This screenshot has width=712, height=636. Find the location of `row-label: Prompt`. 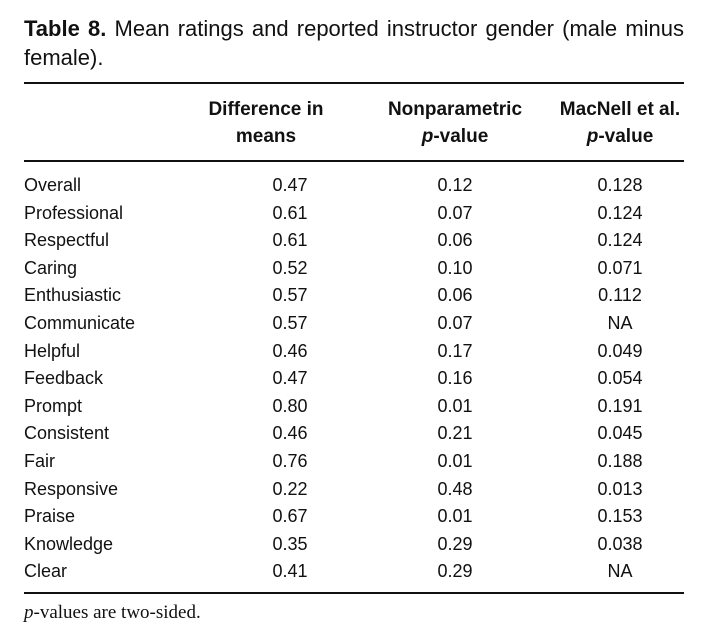

row-label: Prompt is located at coordinates (53, 405).